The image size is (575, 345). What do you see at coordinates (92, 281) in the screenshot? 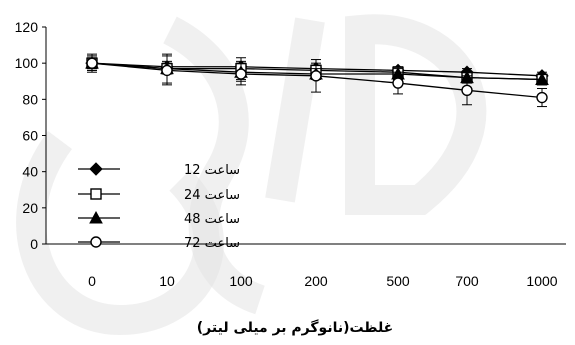
I see `x-tick-label: 0` at bounding box center [92, 281].